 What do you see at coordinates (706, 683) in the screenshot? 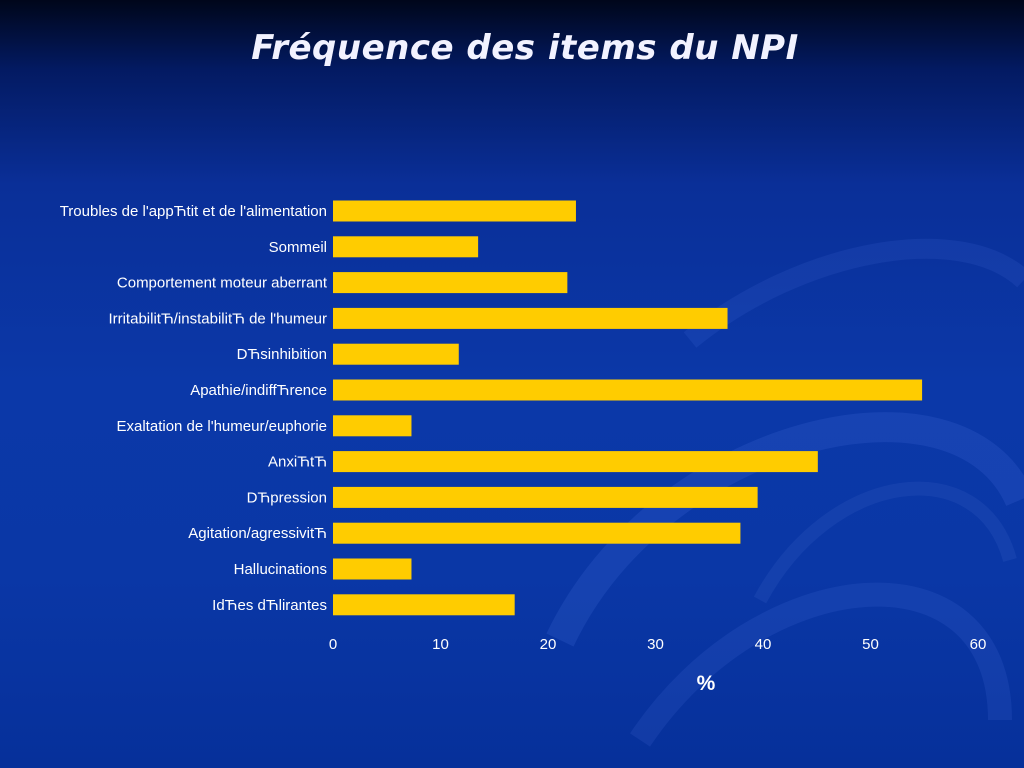
I see `x-axis-label: %` at bounding box center [706, 683].